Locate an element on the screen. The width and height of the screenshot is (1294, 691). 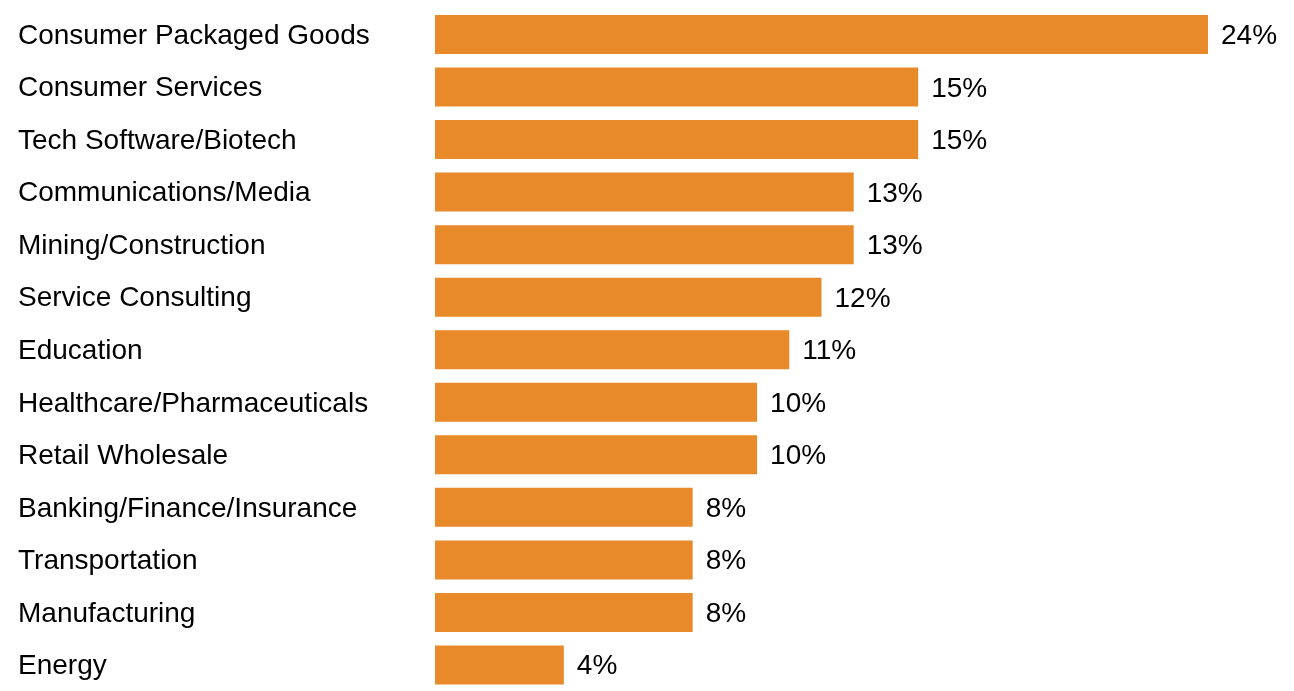
data-label: 12% is located at coordinates (862, 297).